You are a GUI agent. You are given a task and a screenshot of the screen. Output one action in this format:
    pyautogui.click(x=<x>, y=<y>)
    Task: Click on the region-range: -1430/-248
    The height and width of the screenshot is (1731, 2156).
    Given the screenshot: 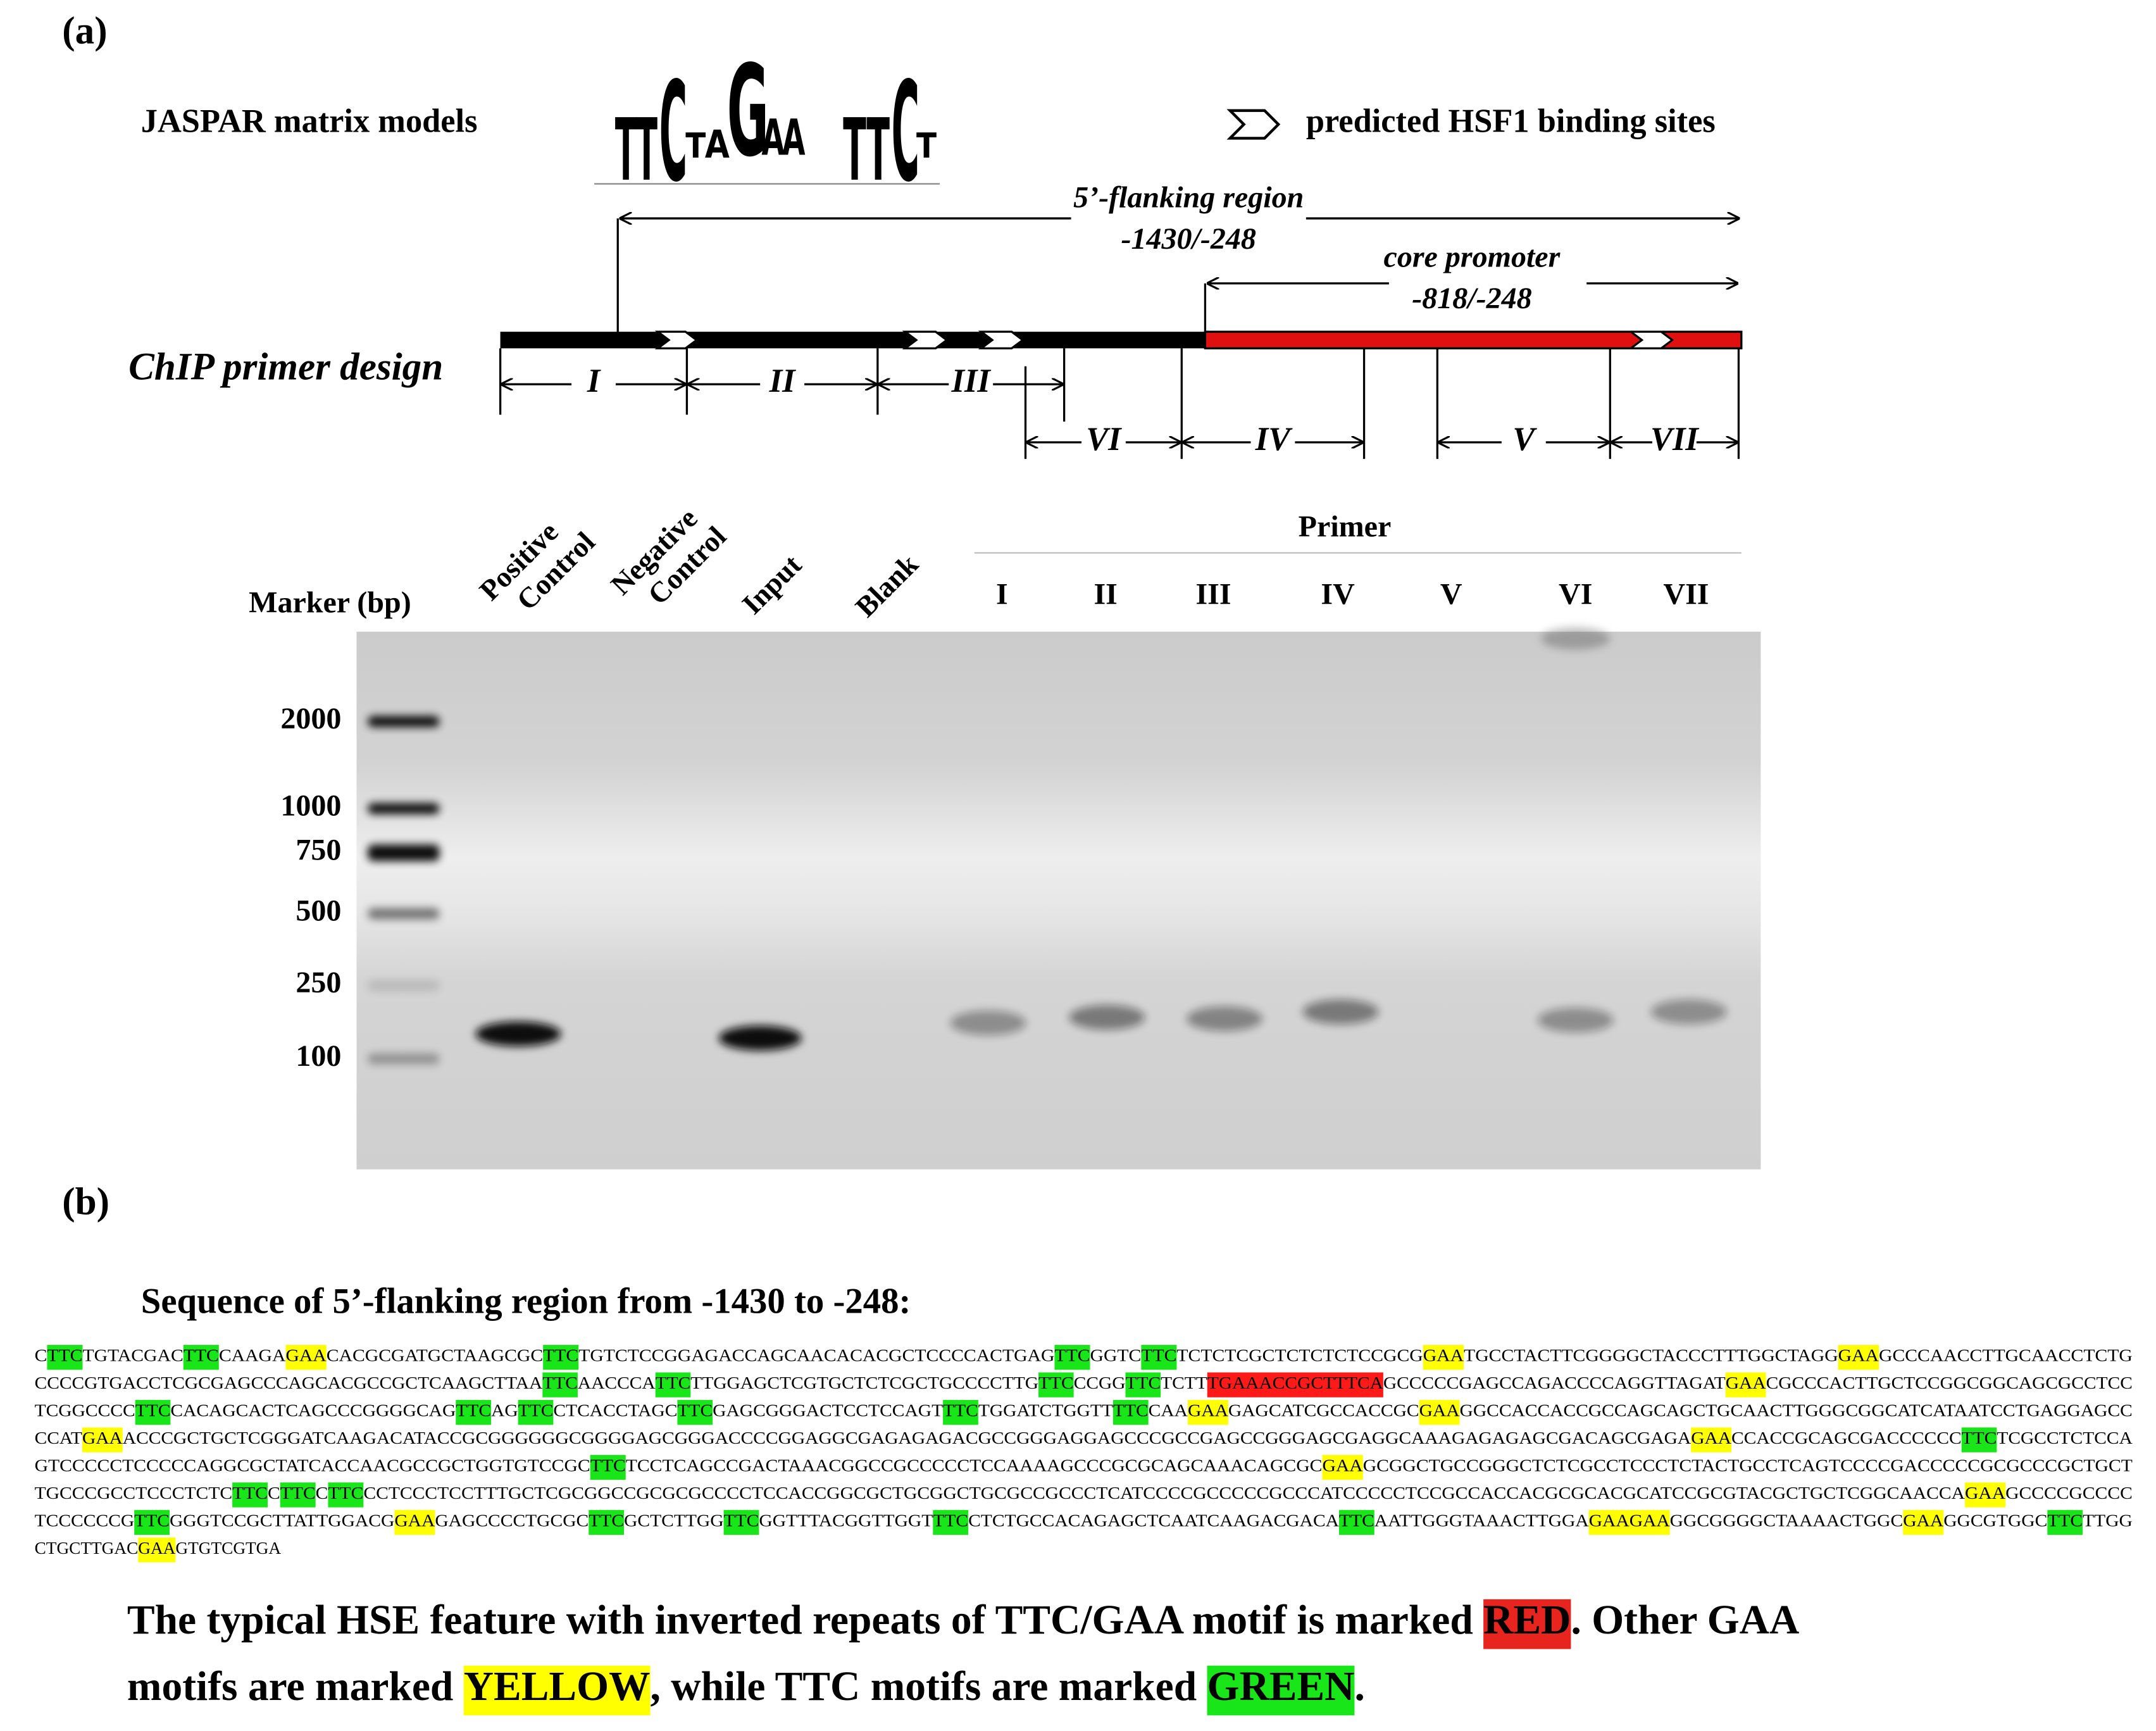 What is the action you would take?
    pyautogui.click(x=1188, y=239)
    